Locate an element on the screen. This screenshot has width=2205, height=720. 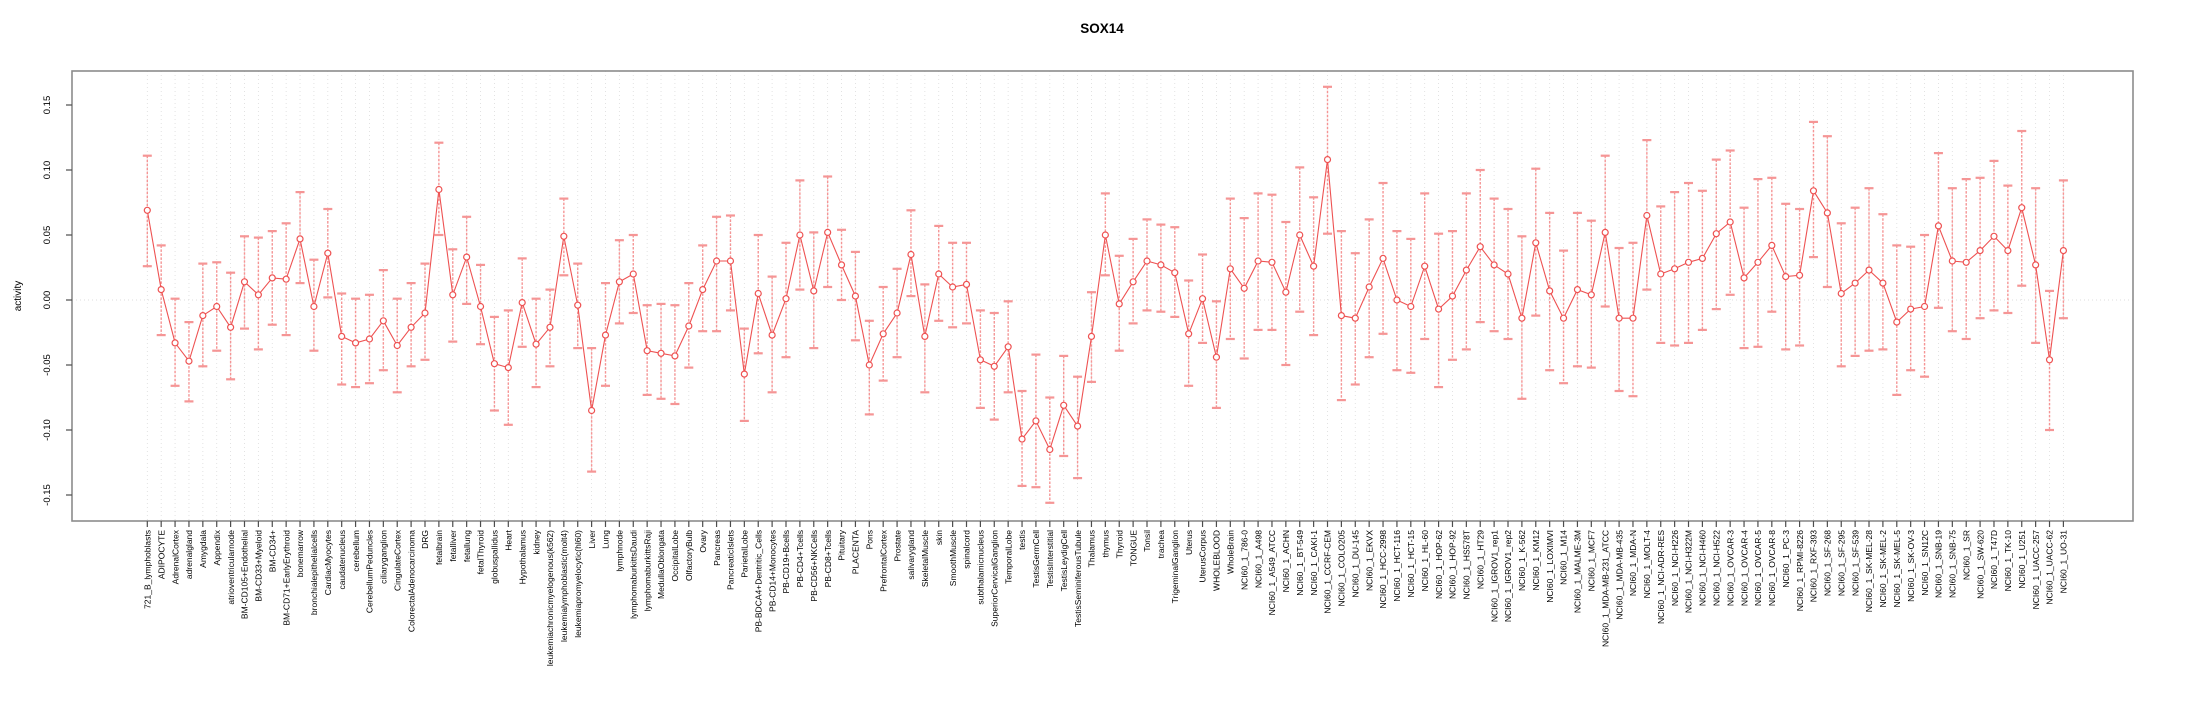
x-tick-label: fetallung is located at coordinates (467, 546).